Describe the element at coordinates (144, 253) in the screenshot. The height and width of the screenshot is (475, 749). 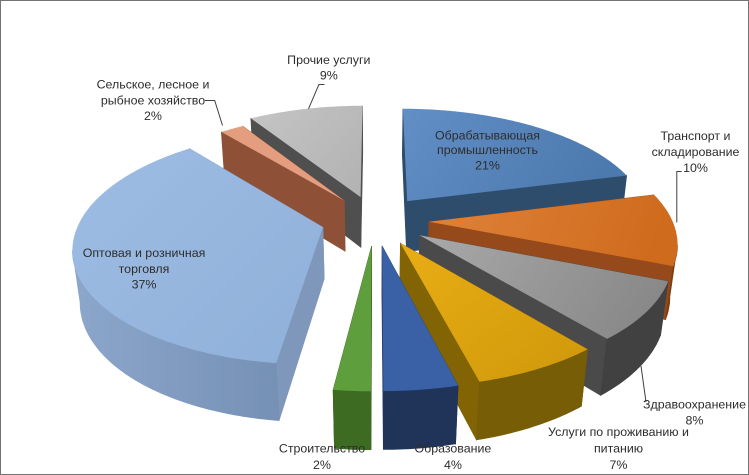
I see `svg-text: Оптовая и розничная` at that location.